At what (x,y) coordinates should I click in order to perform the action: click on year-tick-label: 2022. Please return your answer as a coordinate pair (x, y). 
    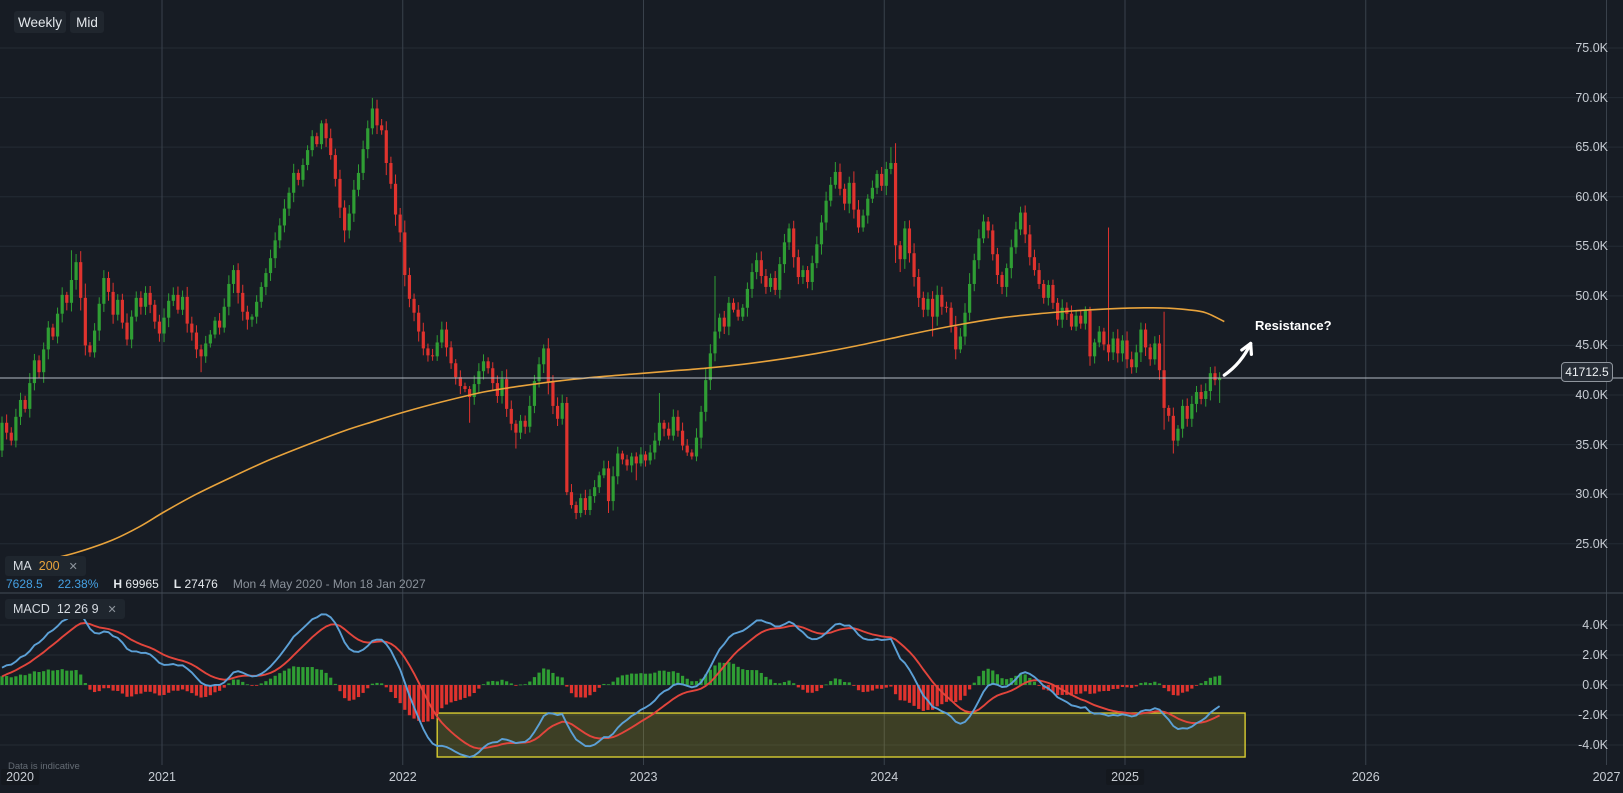
    Looking at the image, I should click on (402, 777).